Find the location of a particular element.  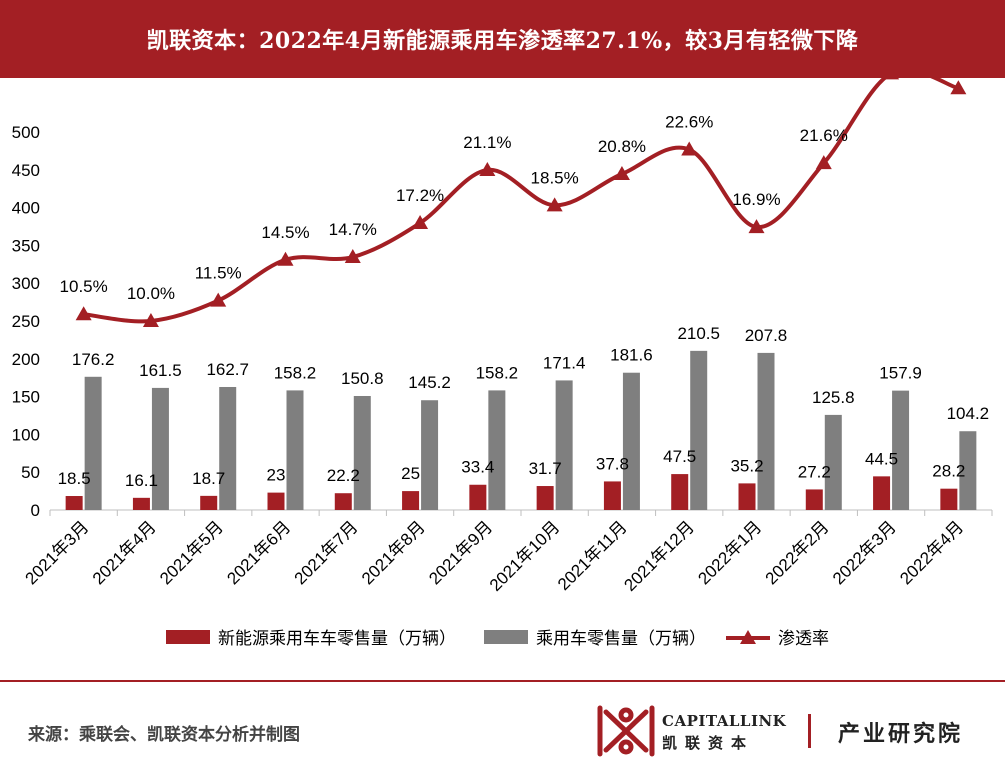

x-tick-label: 2021年10月 is located at coordinates (525, 556).